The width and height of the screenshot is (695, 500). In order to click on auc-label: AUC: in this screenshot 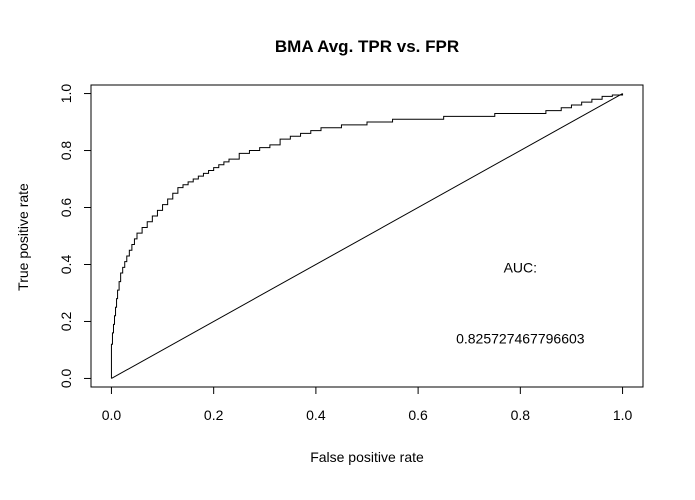, I will do `click(520, 267)`.